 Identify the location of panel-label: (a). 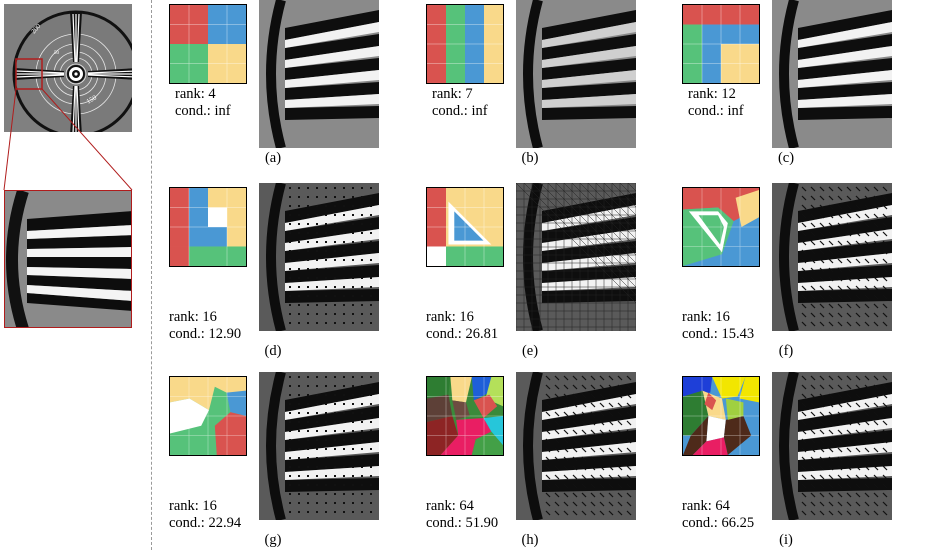
(273, 158).